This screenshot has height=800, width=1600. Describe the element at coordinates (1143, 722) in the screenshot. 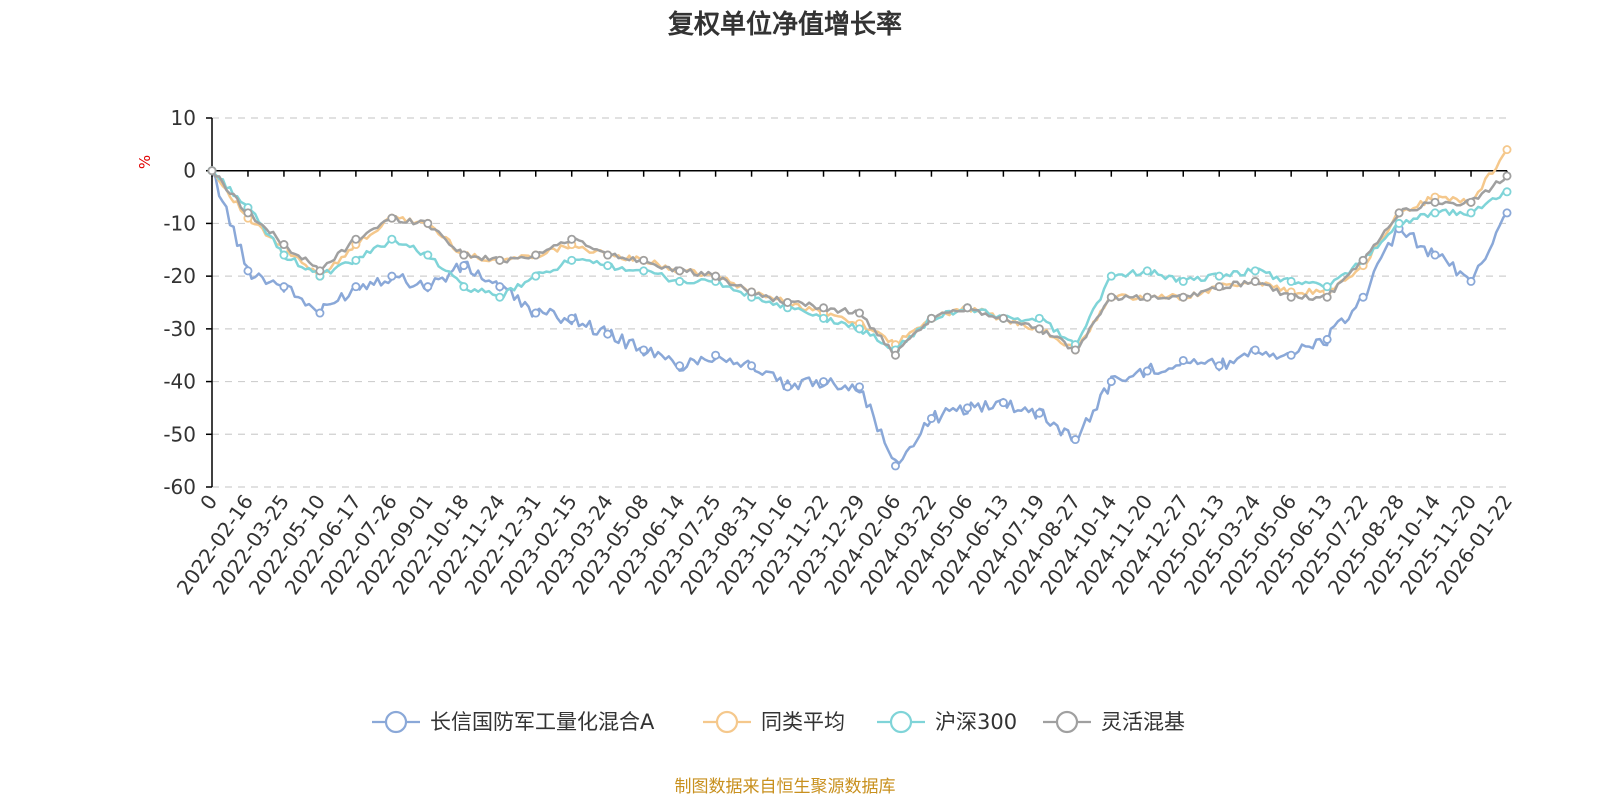

I see `legend-label: 灵活混基` at that location.